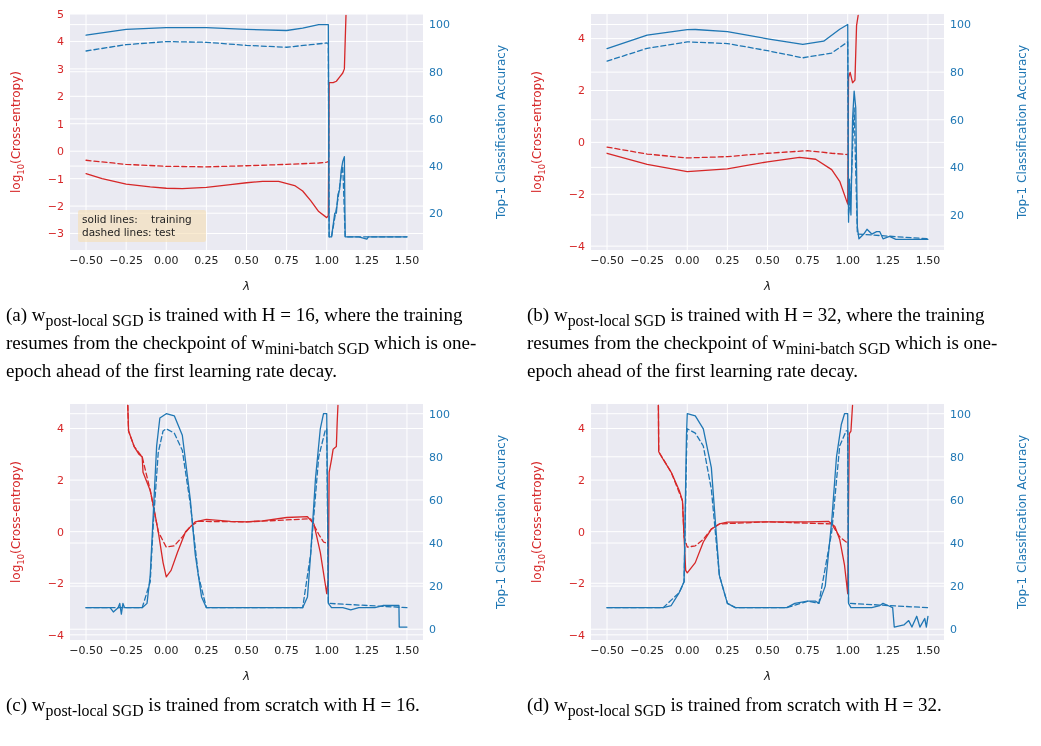  I want to click on y-tick-label: 5, so click(60, 14).